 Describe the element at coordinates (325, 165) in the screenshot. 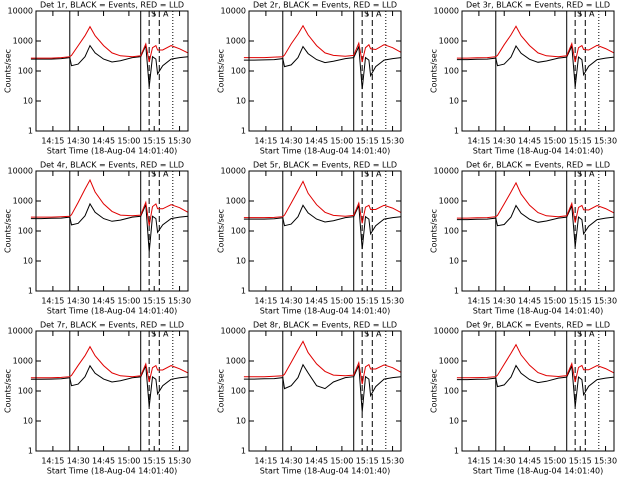

I see `chart-title: Det 5r, BLACK = Events, RED = LLD` at that location.